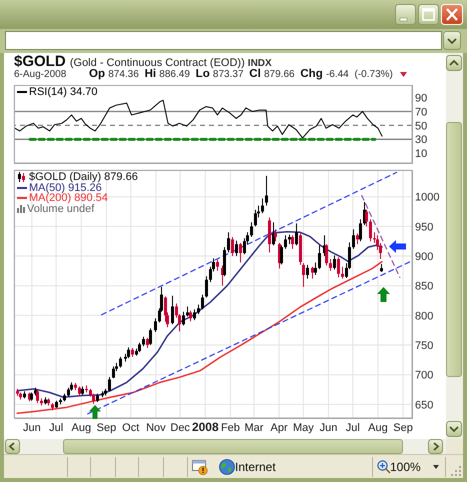 The width and height of the screenshot is (467, 482). I want to click on x-tick-label: Feb, so click(230, 428).